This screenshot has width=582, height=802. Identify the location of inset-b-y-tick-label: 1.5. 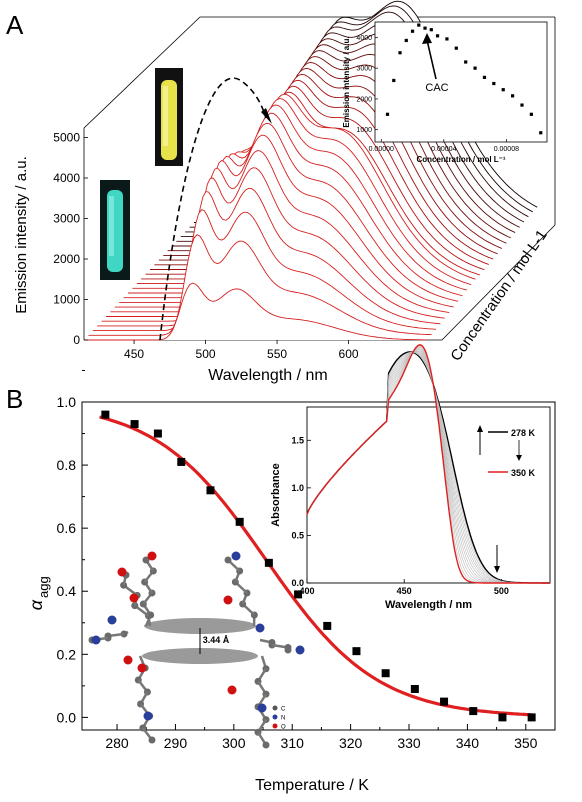
(297, 440).